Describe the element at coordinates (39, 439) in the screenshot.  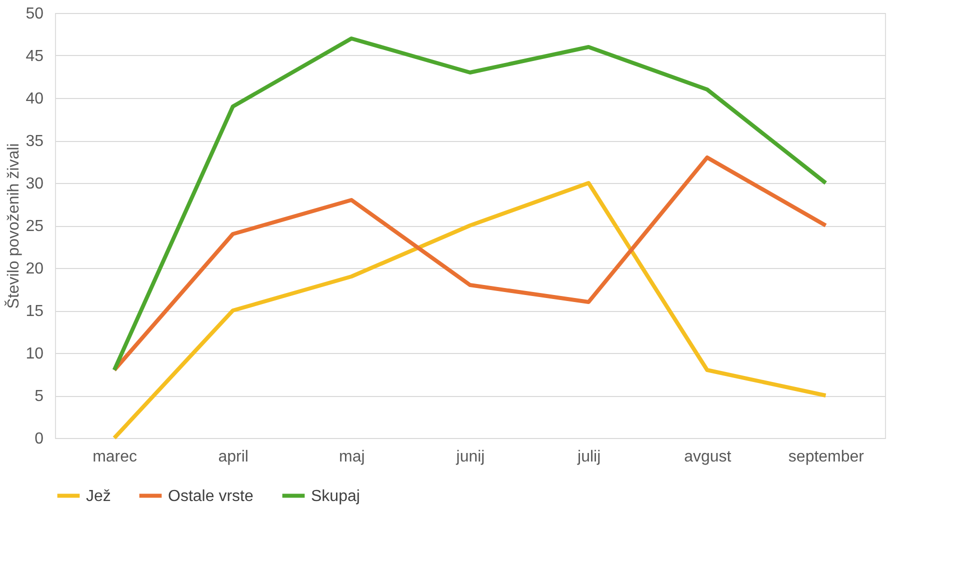
I see `y-tick-label: 0` at that location.